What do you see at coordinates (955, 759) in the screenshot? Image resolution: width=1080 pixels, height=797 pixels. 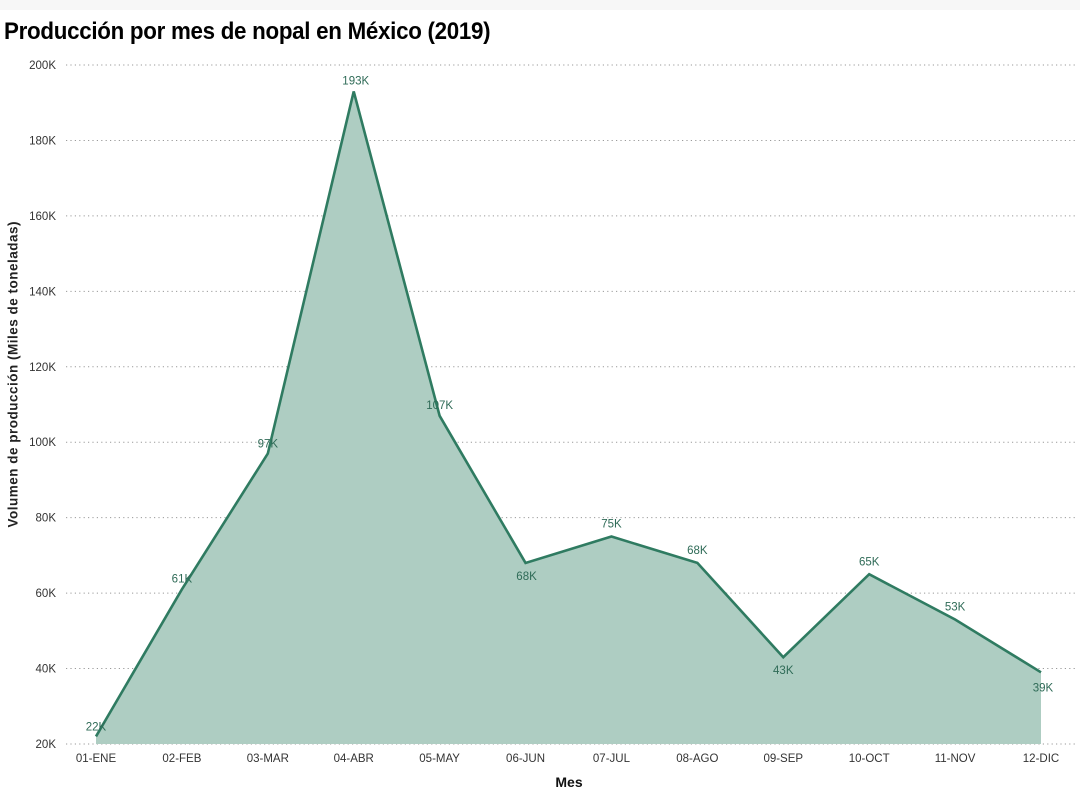 I see `x-tick-label: 11-NOV` at bounding box center [955, 759].